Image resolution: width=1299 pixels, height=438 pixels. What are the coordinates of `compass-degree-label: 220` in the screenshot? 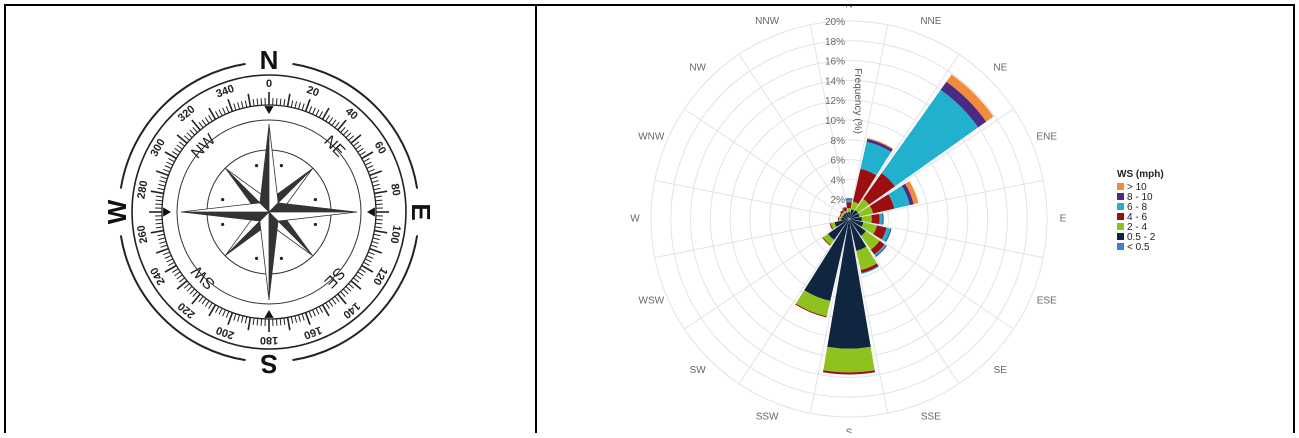 It's located at (187, 310).